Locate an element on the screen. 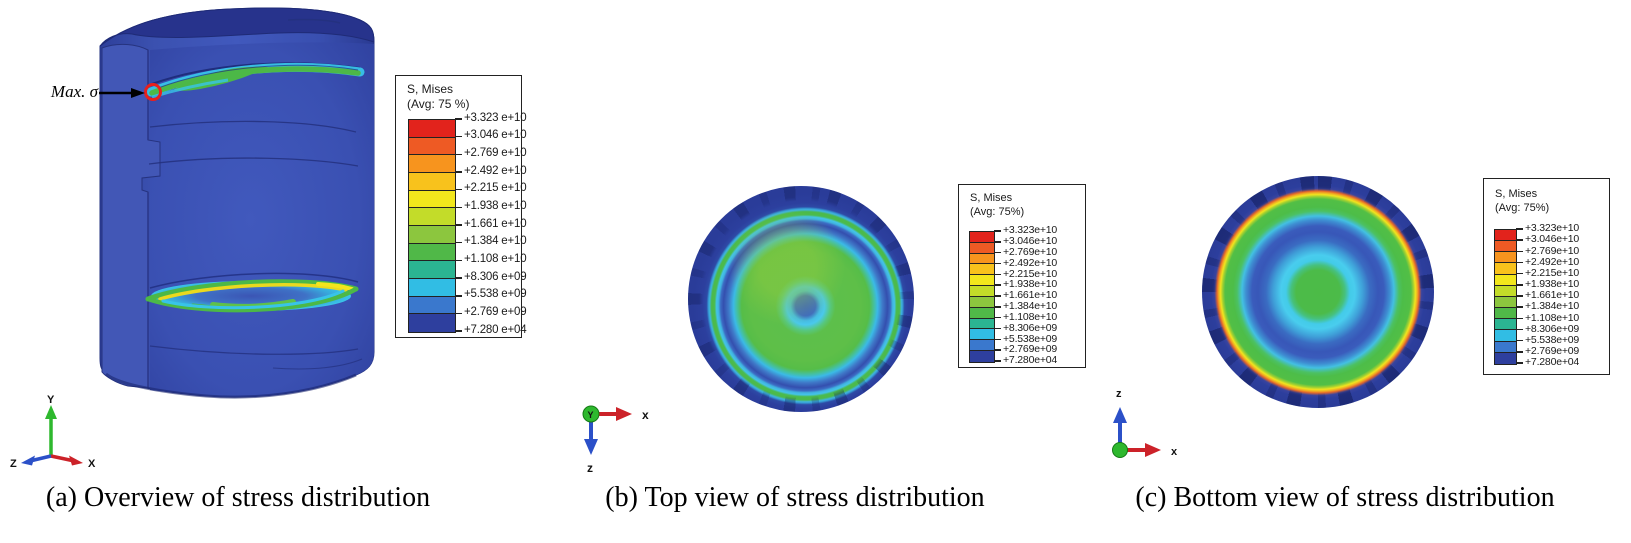 The width and height of the screenshot is (1631, 543). legend-tick-label: +1.938e+10 is located at coordinates (1552, 284).